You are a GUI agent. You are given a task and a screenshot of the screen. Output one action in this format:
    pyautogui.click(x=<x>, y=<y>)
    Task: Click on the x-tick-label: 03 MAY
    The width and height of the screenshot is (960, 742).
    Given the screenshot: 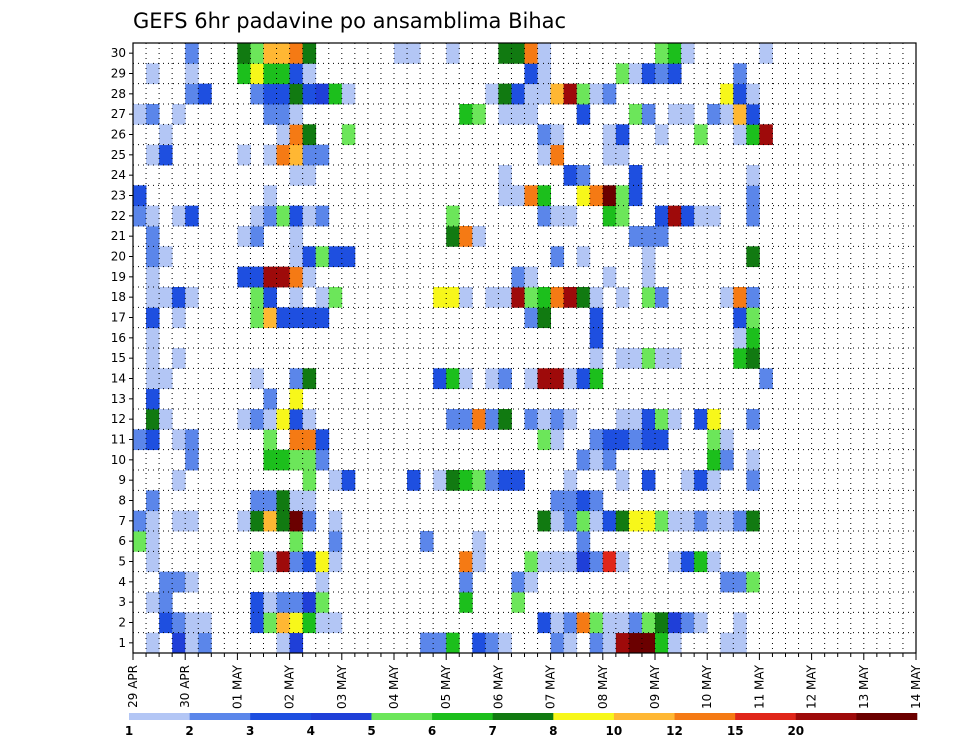 What is the action you would take?
    pyautogui.click(x=342, y=686)
    